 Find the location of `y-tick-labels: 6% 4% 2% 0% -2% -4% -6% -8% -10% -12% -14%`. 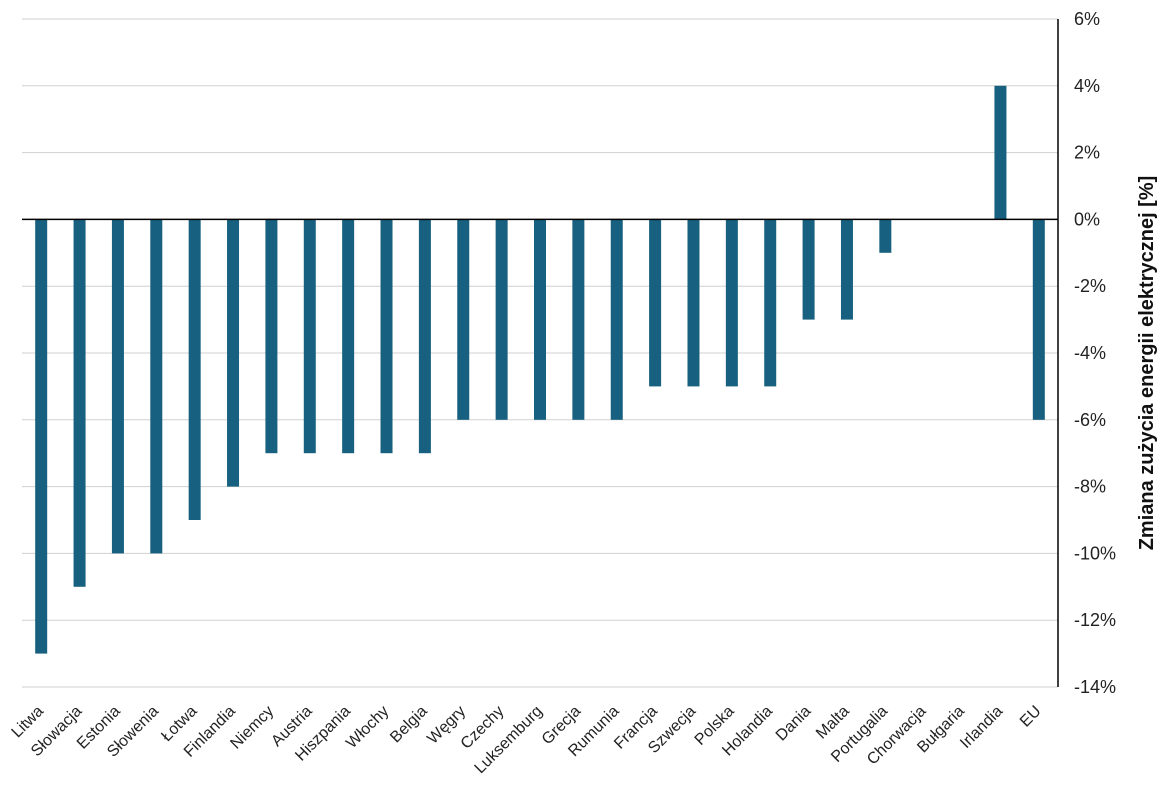

y-tick-labels: 6% 4% 2% 0% -2% -4% -6% -8% -10% -12% -14% is located at coordinates (1095, 353).